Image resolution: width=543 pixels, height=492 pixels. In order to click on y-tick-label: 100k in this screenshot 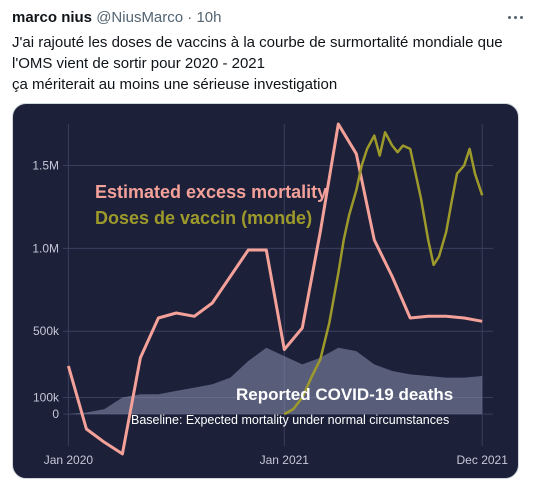, I will do `click(46, 398)`.